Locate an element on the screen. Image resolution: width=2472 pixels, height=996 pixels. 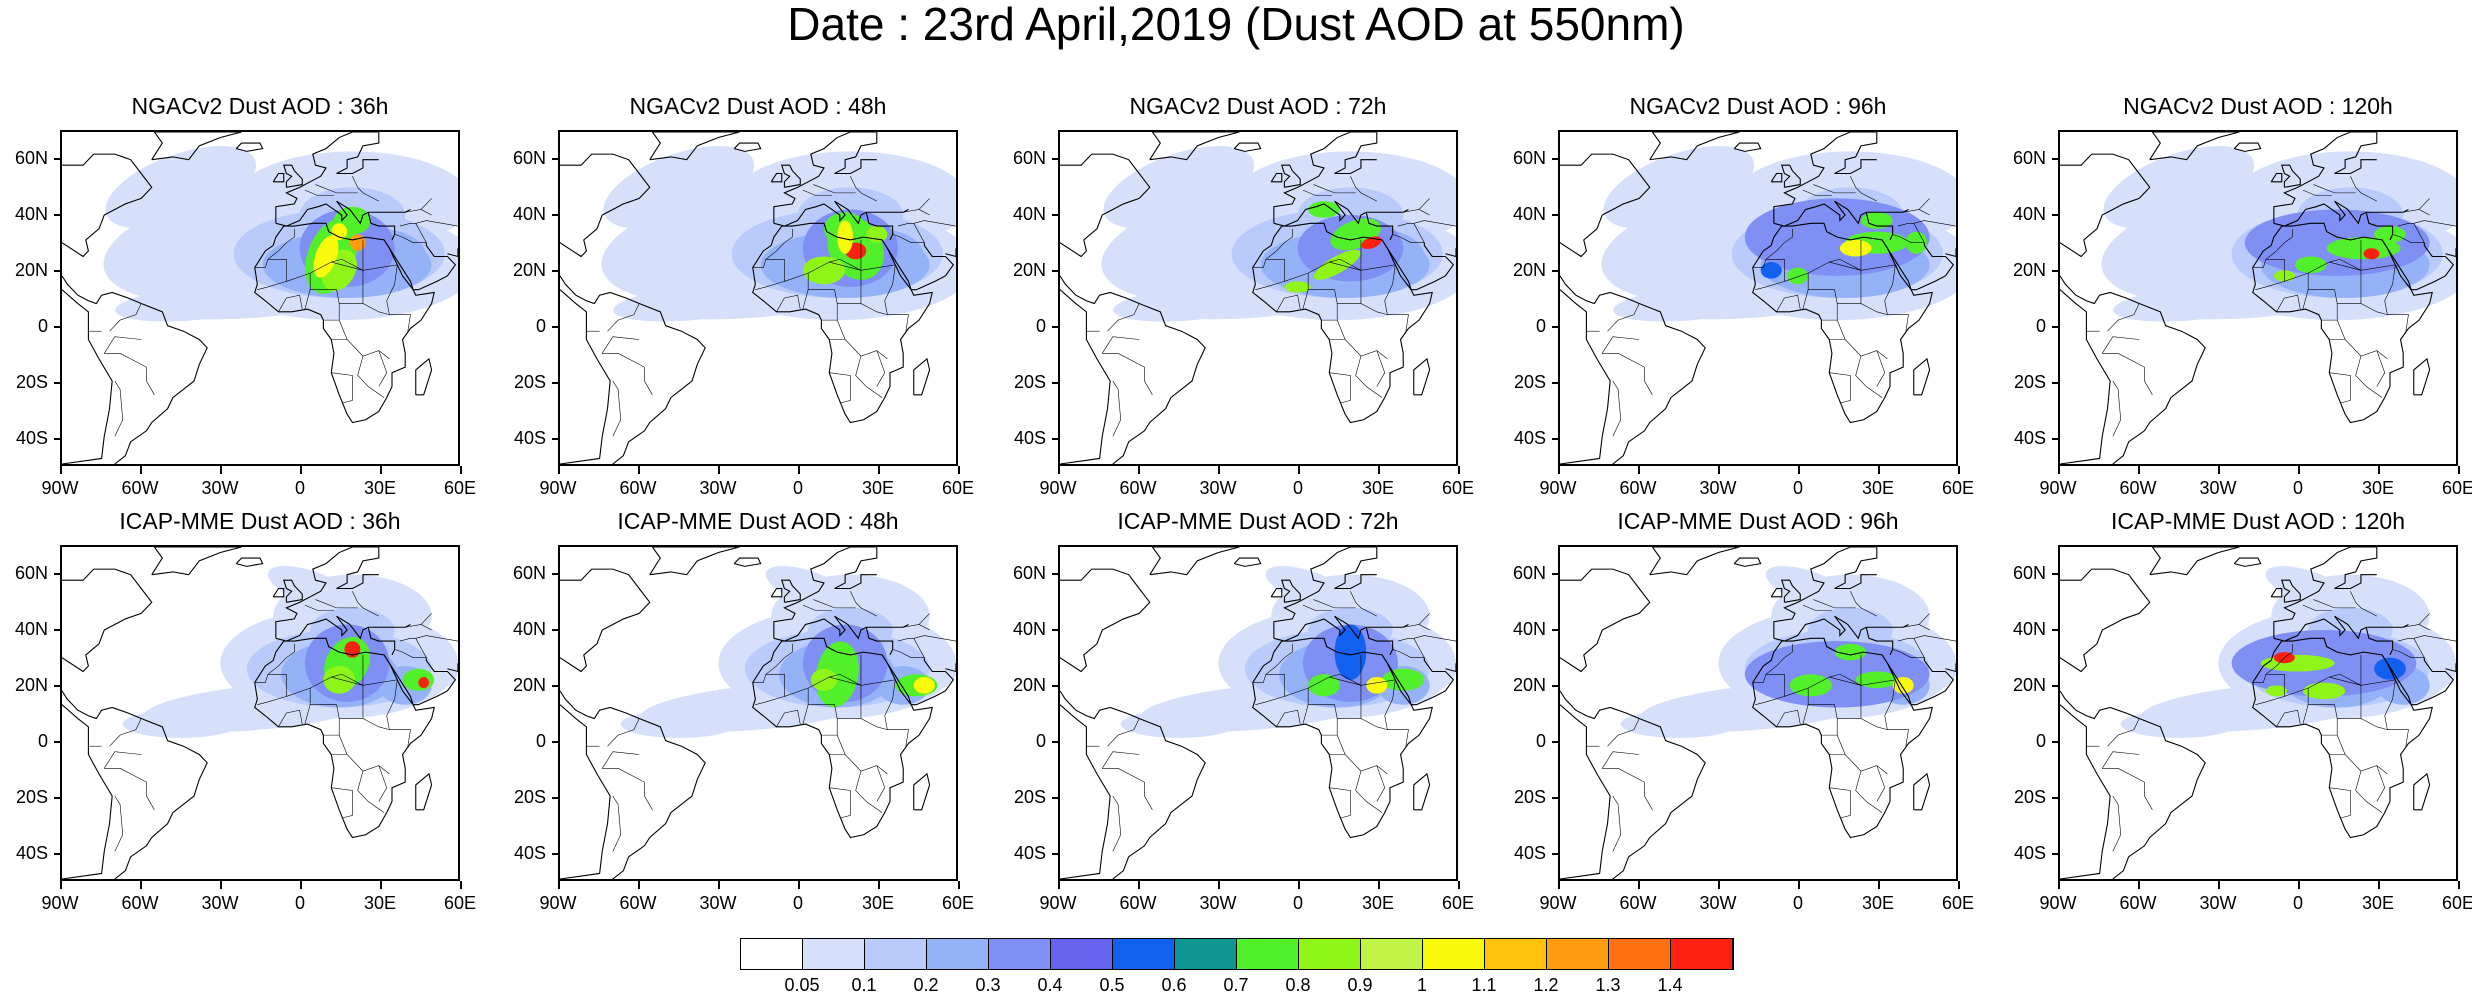
colorbar-label: 1.4 is located at coordinates (1670, 985).